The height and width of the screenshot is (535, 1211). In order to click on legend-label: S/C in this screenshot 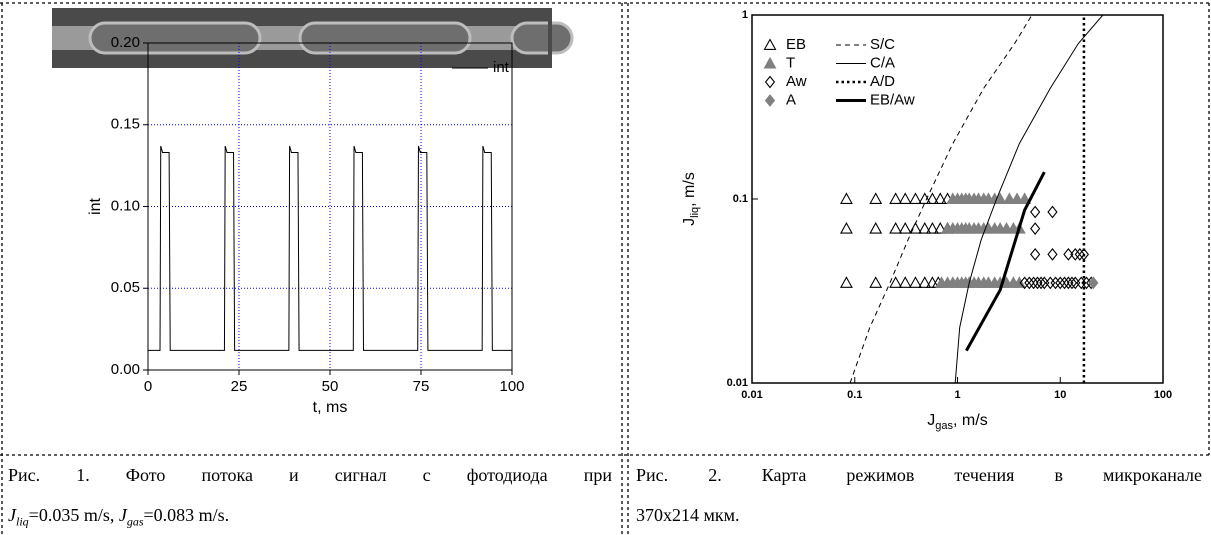, I will do `click(882, 44)`.